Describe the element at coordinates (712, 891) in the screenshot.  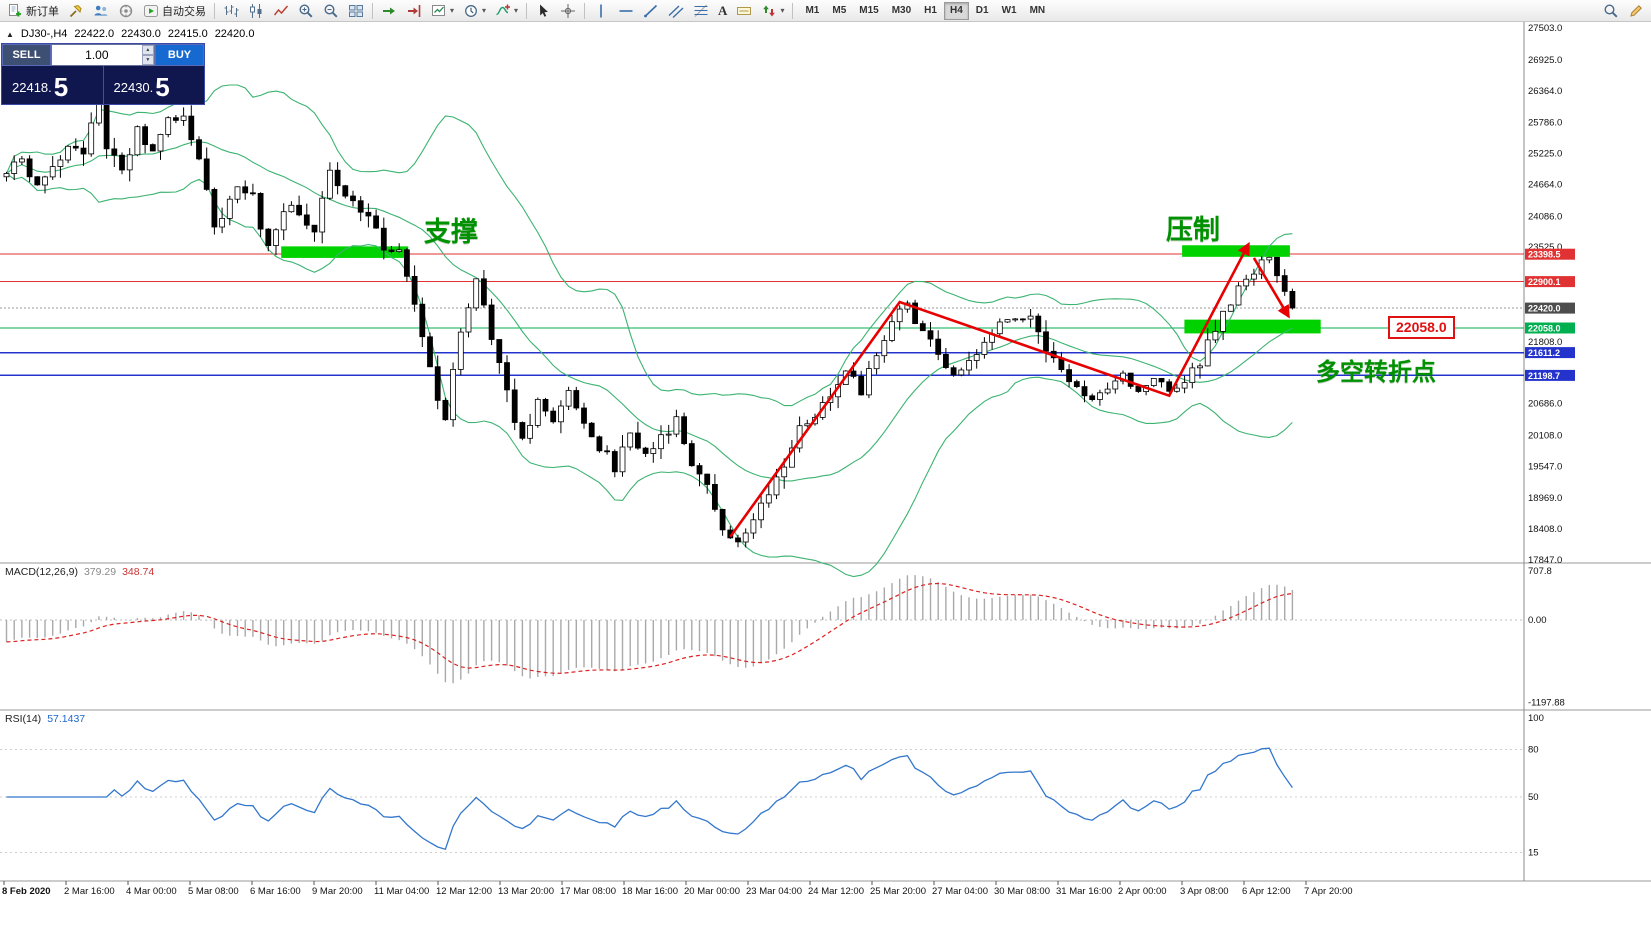
I see `time-axis-label: 20 Mar 00:00` at that location.